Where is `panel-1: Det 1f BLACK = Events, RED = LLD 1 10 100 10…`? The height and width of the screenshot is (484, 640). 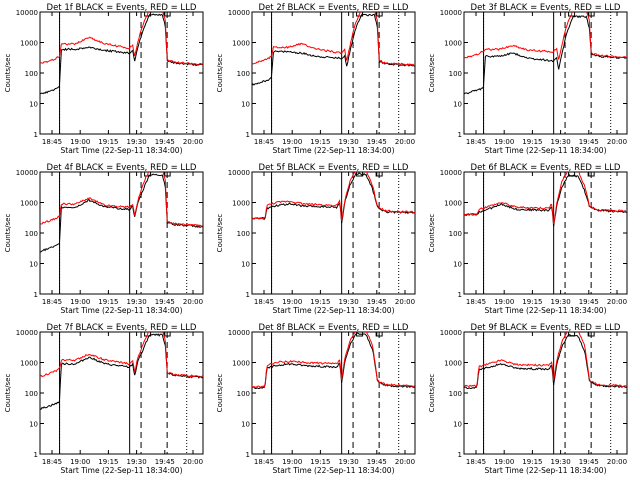 panel-1: Det 1f BLACK = Events, RED = LLD 1 10 100 10… is located at coordinates (104, 79).